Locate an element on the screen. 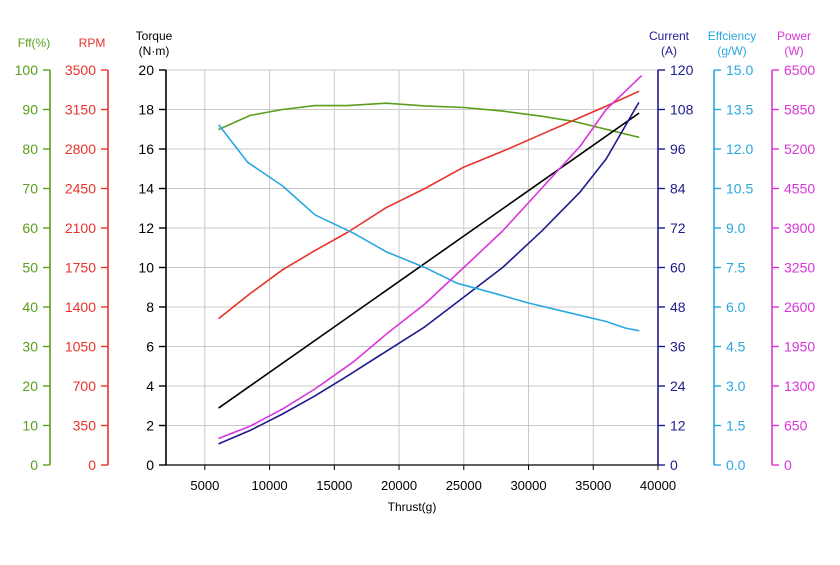  torque-axis-title-line2: (N·m) is located at coordinates (154, 51).